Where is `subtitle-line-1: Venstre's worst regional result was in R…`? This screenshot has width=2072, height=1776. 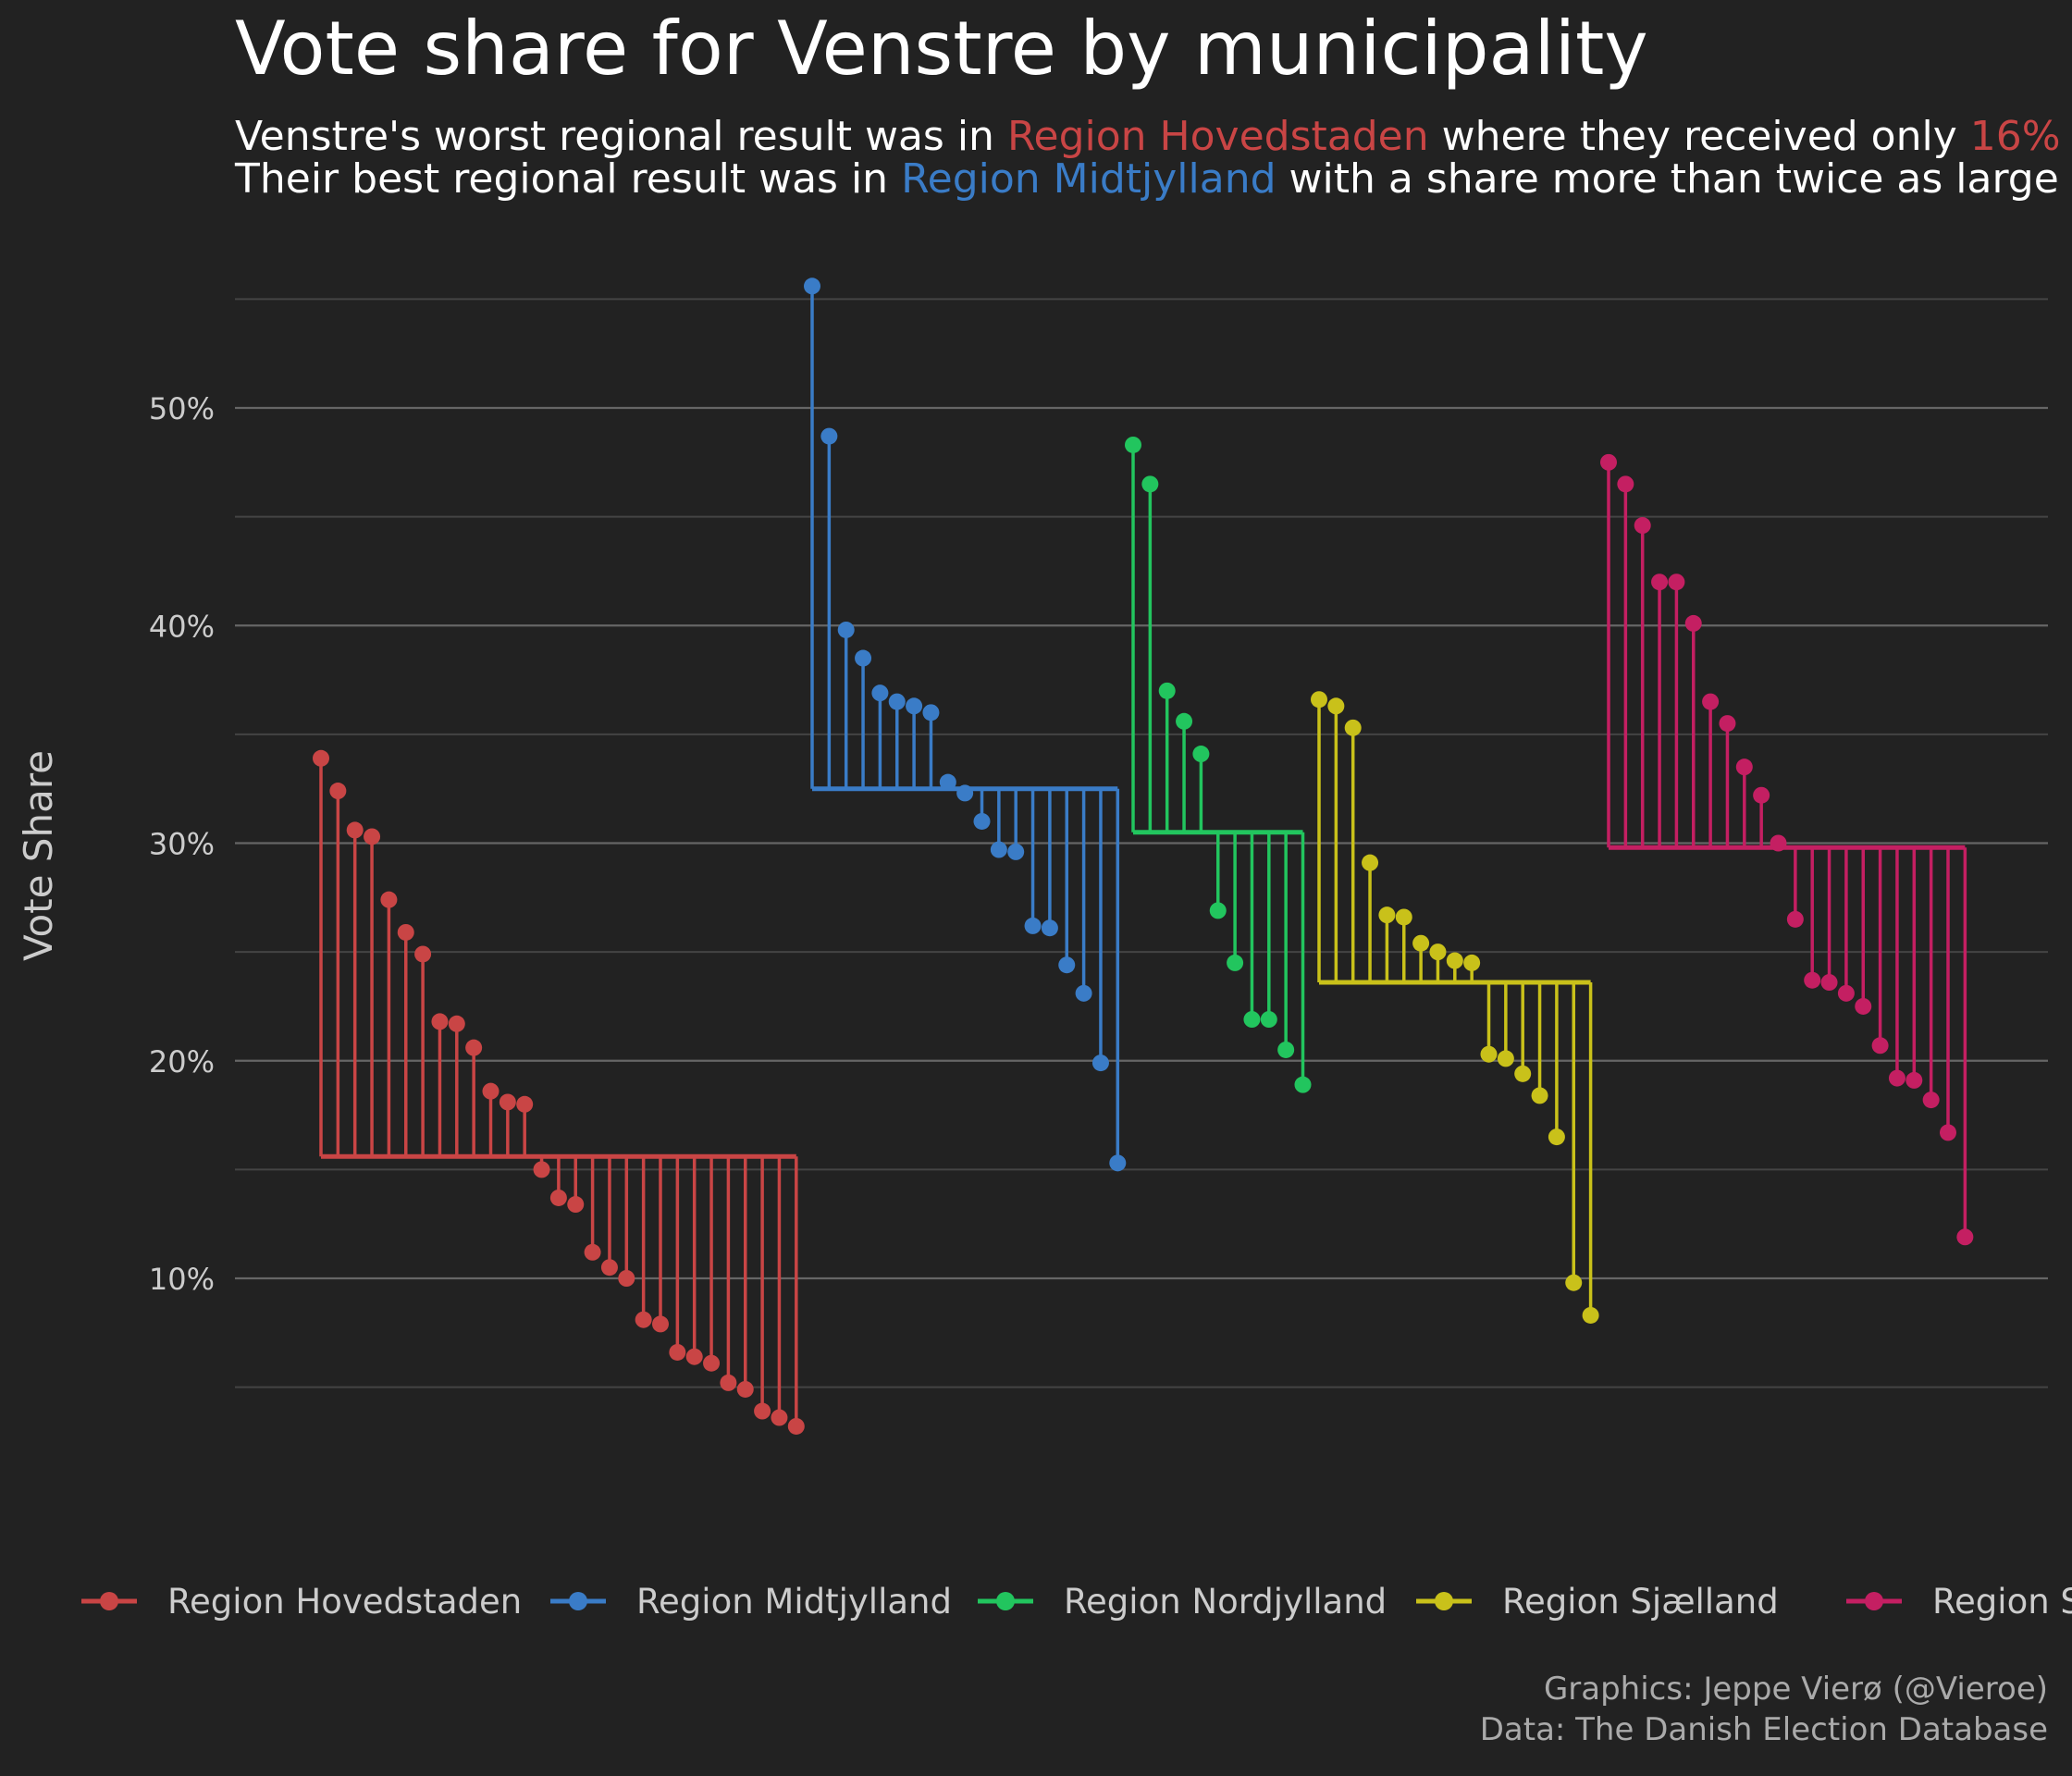 subtitle-line-1: Venstre's worst regional result was in R… is located at coordinates (1148, 137).